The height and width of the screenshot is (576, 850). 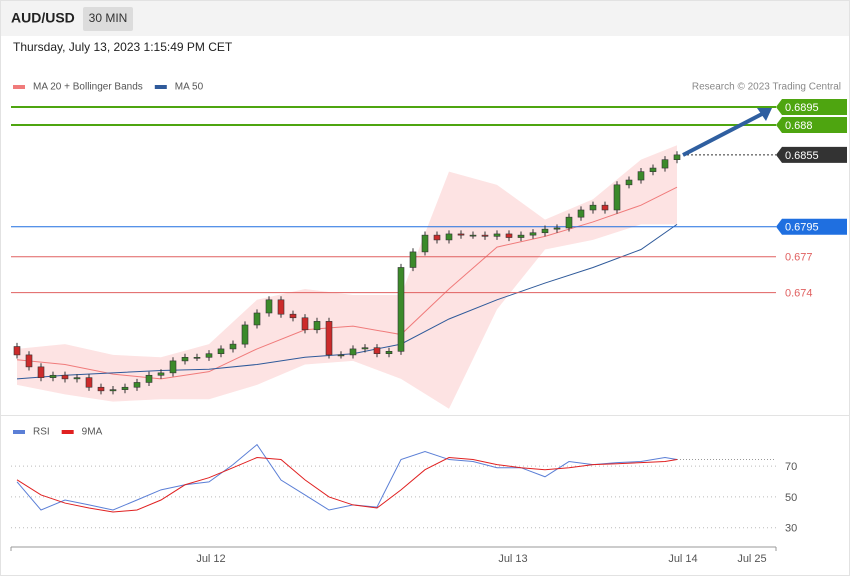 I want to click on indicator-line, so click(x=347, y=485).